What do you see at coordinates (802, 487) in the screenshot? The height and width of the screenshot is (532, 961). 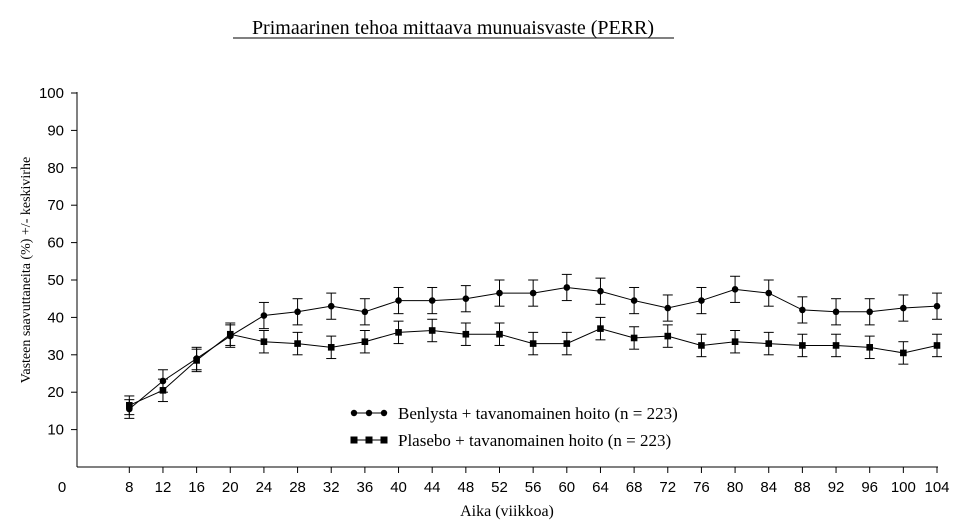 I see `x-tick-label: 88` at bounding box center [802, 487].